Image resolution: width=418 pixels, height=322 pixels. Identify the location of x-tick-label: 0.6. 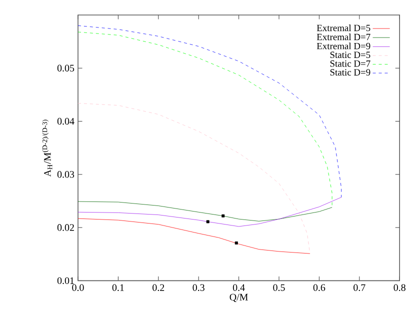
(319, 287).